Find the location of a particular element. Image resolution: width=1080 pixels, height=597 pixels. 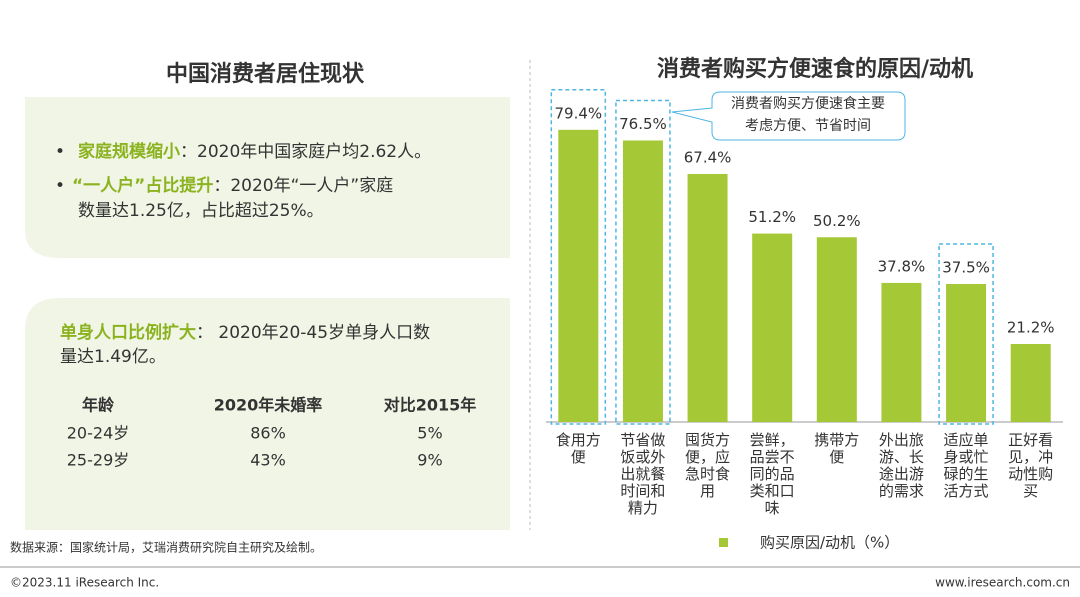

label-line: 游、长 is located at coordinates (901, 457).